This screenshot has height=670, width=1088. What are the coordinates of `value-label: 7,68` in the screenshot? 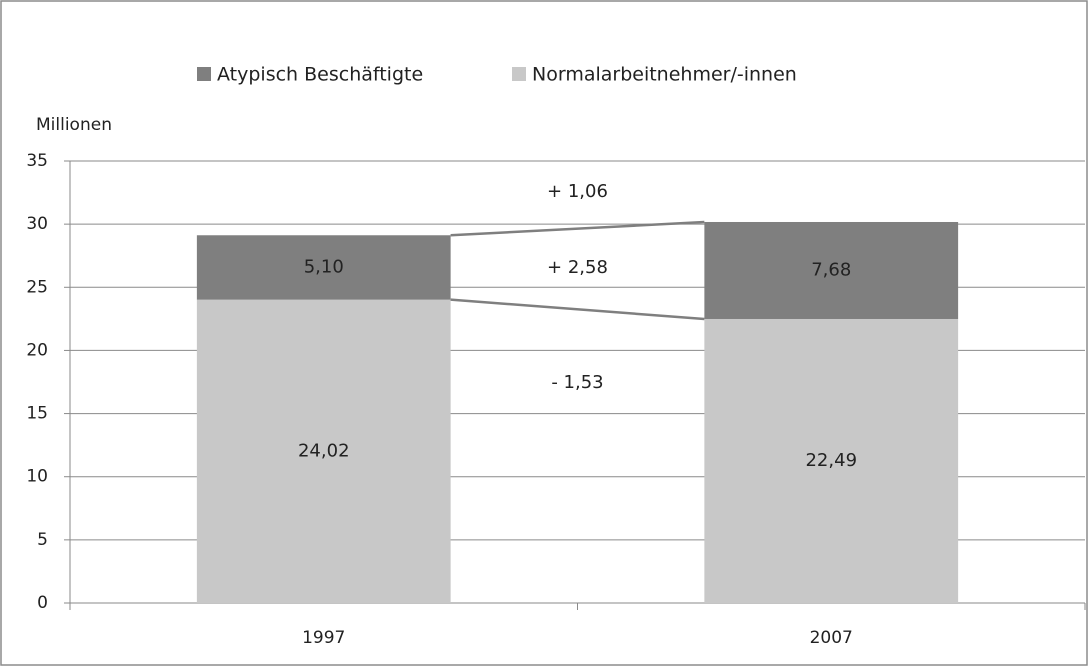 It's located at (831, 269).